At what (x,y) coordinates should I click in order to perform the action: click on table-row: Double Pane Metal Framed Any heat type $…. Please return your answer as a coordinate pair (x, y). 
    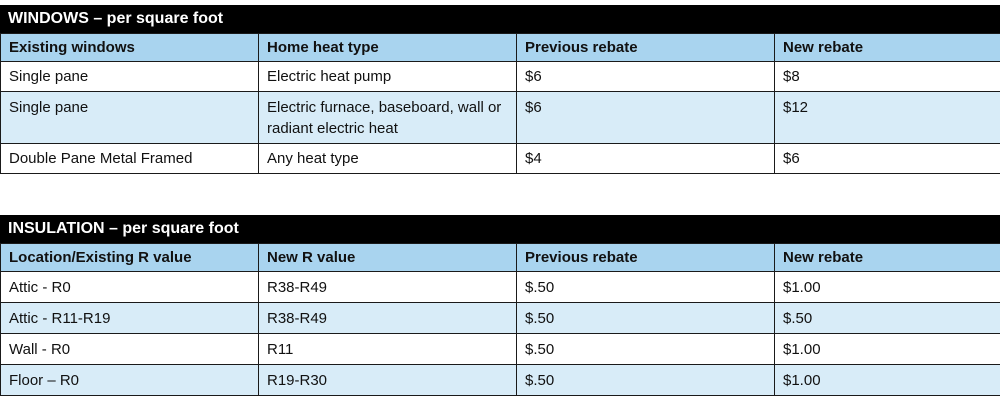
    Looking at the image, I should click on (500, 158).